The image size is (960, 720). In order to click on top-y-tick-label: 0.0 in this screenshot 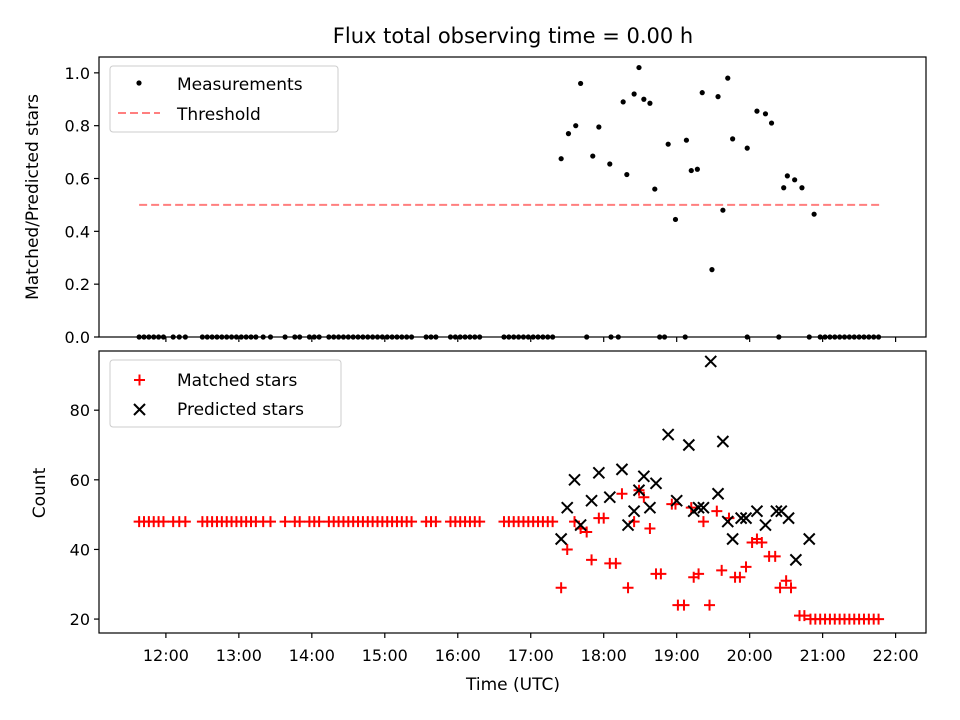, I will do `click(77, 337)`.